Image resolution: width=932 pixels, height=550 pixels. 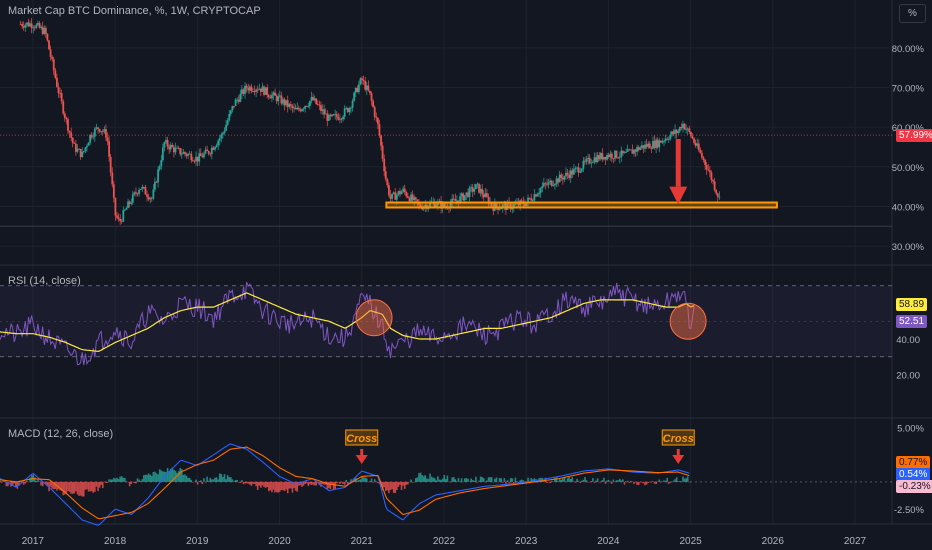 What do you see at coordinates (908, 376) in the screenshot?
I see `rsi-tick-label: 20.00` at bounding box center [908, 376].